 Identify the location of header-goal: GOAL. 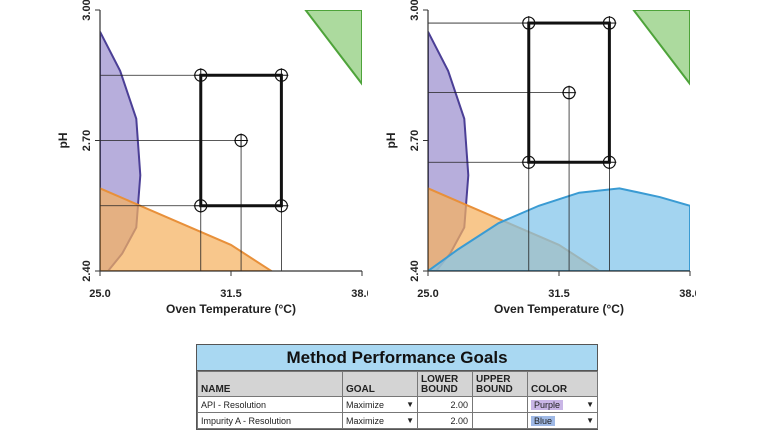
(380, 384).